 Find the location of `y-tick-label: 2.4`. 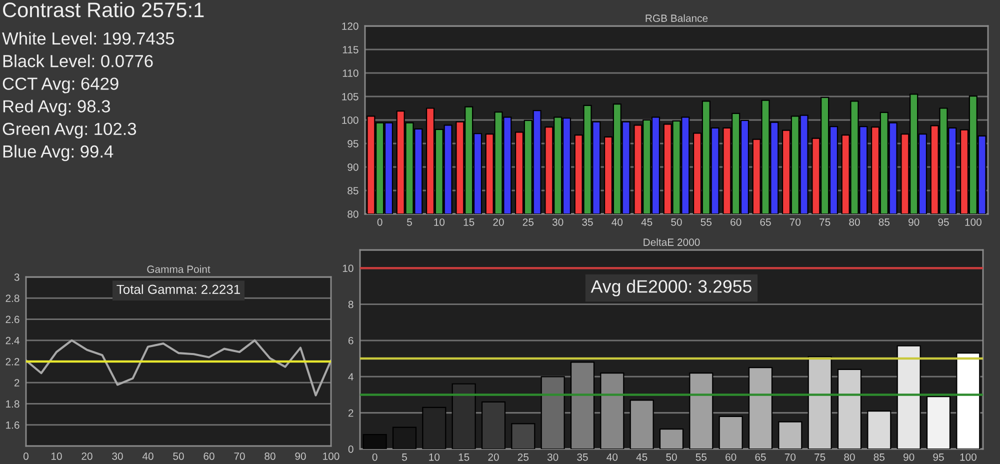

y-tick-label: 2.4 is located at coordinates (13, 340).